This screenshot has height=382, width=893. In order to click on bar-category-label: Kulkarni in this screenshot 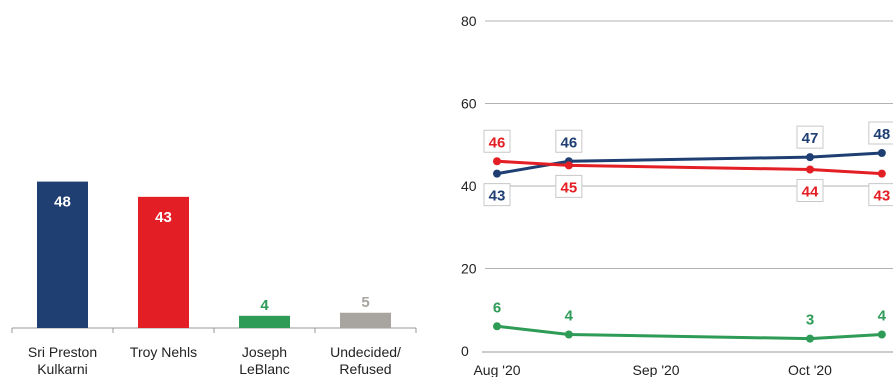, I will do `click(62, 369)`.